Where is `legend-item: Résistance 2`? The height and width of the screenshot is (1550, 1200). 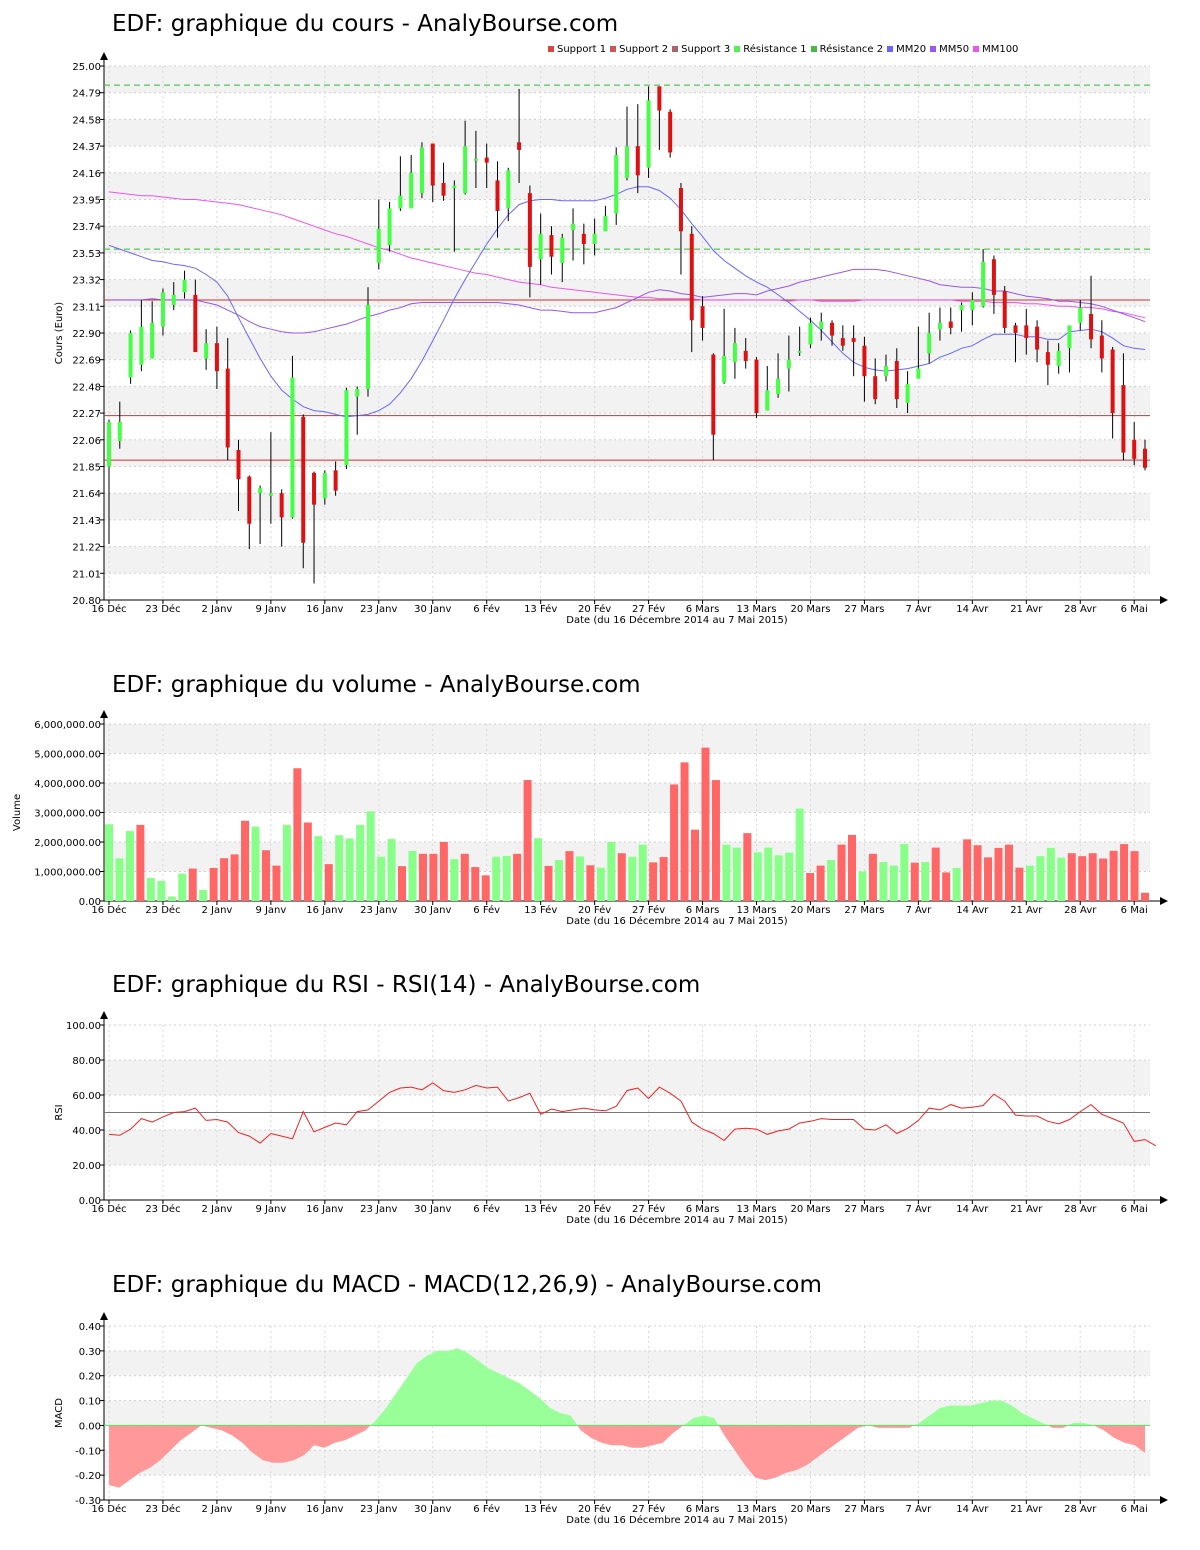 legend-item: Résistance 2 is located at coordinates (846, 49).